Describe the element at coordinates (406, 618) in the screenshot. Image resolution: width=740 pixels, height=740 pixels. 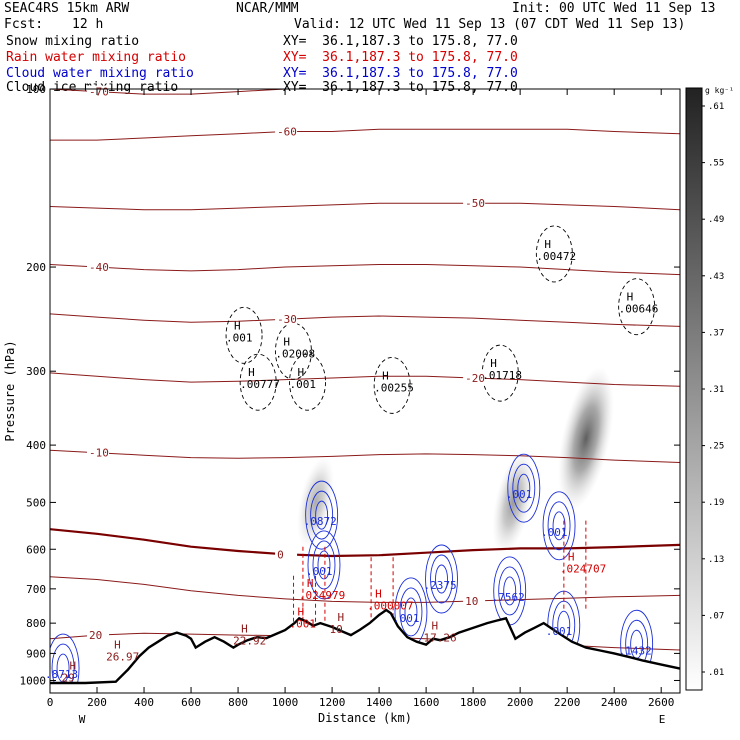
I see `cloud-water-label-6: .001` at that location.